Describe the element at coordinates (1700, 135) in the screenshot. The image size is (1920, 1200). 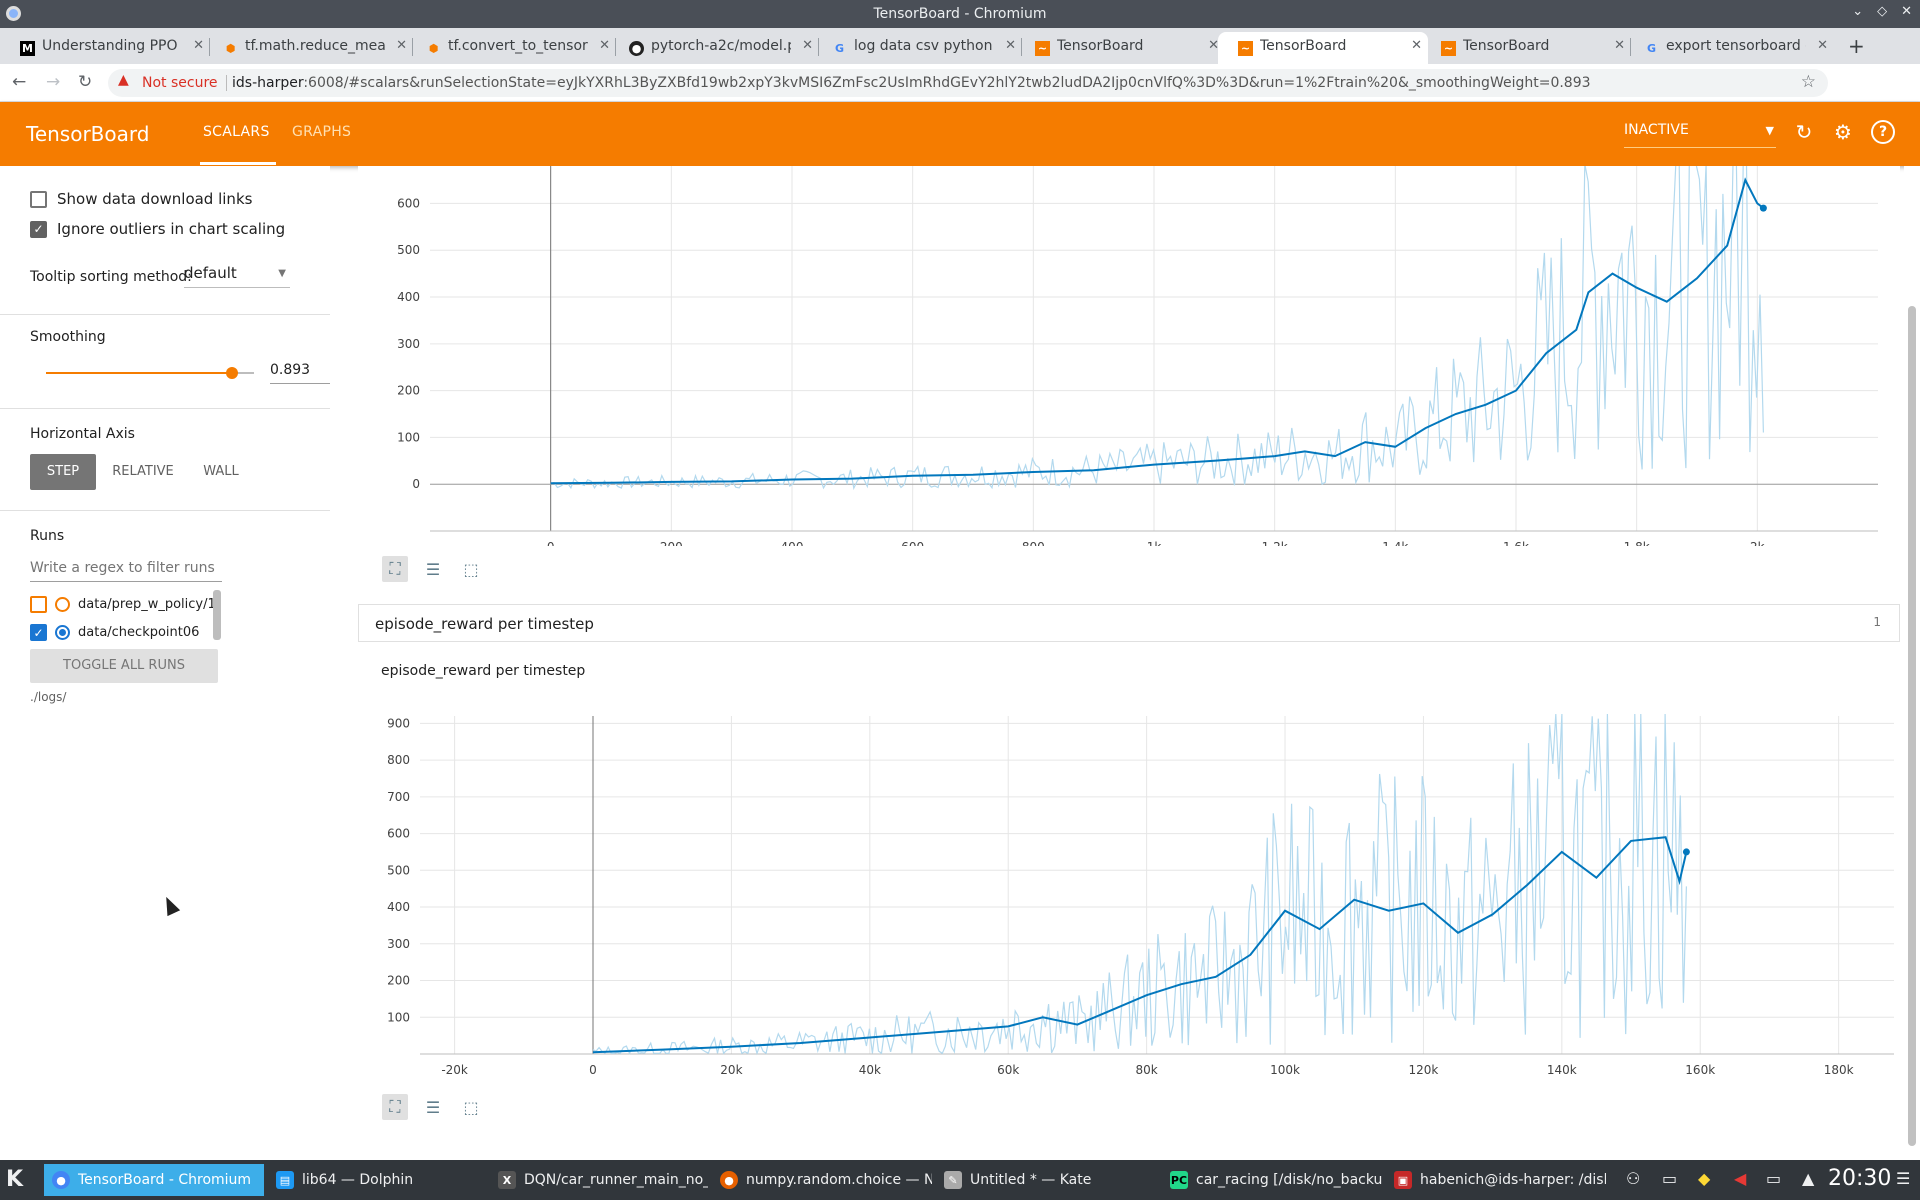
I see `run-status-dropdown: INACTIVE ▼` at that location.